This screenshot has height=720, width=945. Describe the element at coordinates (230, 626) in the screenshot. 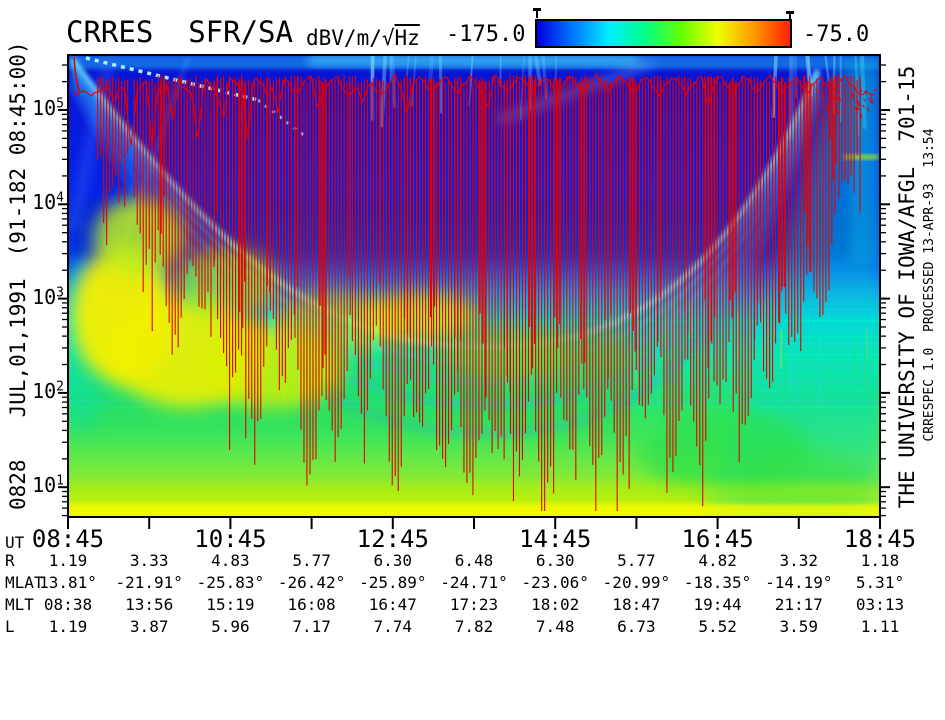

I see `ephemeris-value: 5.96` at that location.